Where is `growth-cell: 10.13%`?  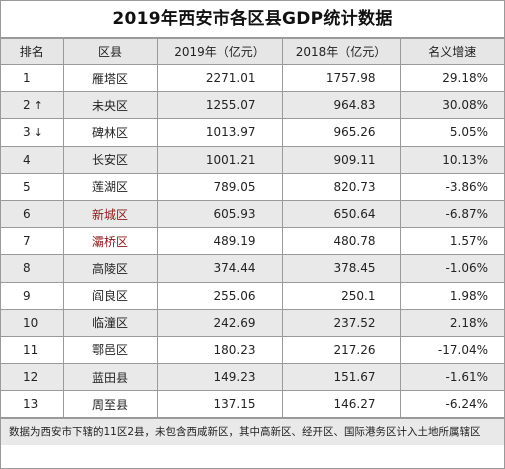 growth-cell: 10.13% is located at coordinates (451, 159).